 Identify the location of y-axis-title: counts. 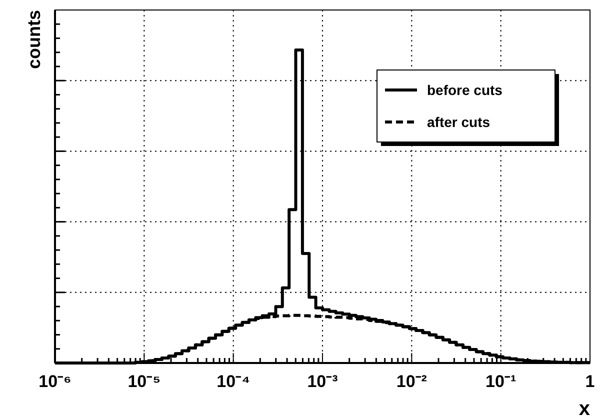
(34, 40).